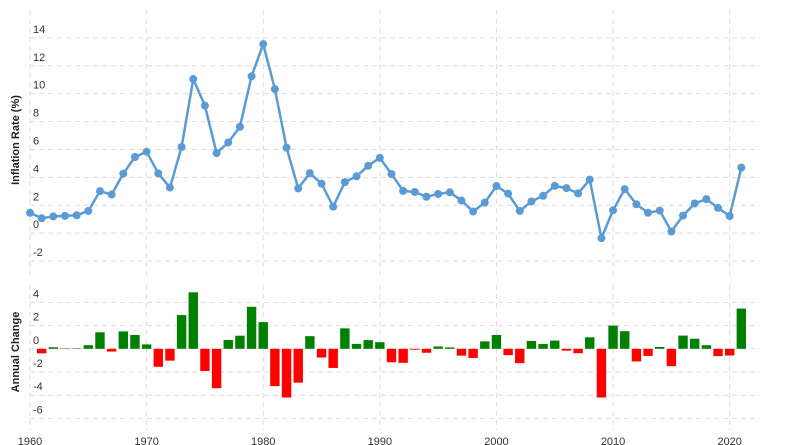  I want to click on y-tick-label: 10, so click(39, 86).